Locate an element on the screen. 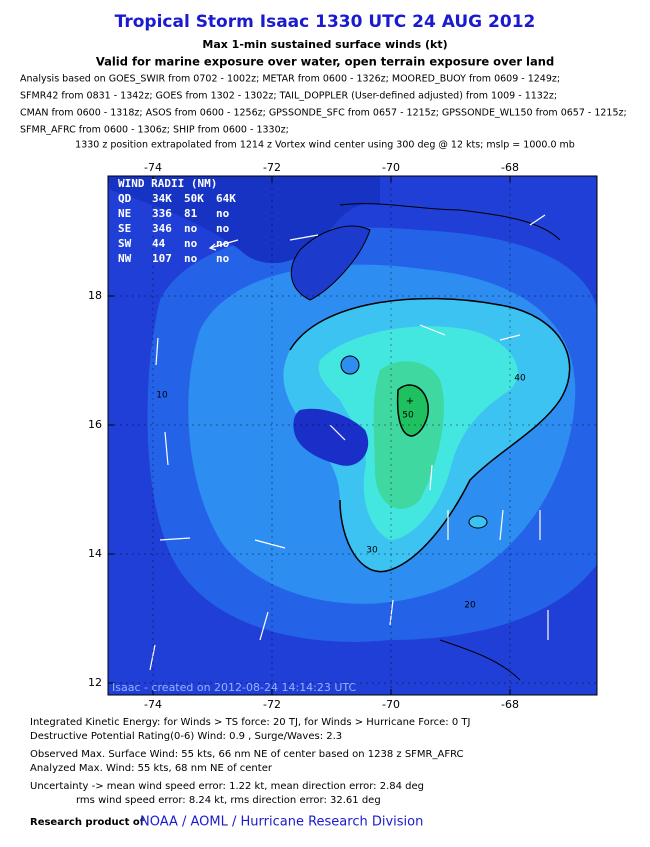 The image size is (650, 847). radii-cell: 346 is located at coordinates (162, 228).